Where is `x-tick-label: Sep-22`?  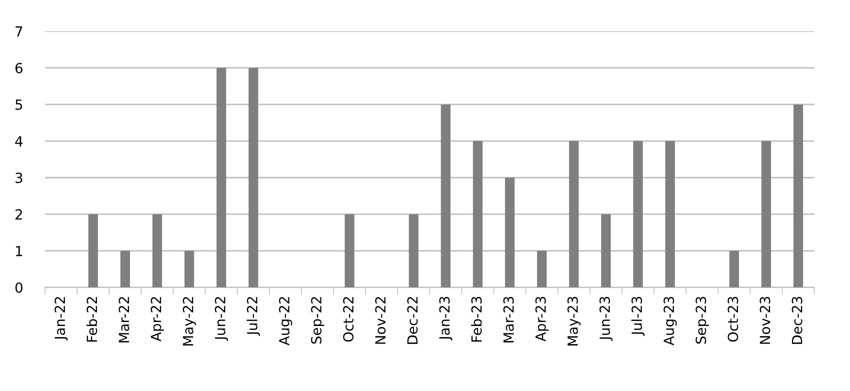 x-tick-label: Sep-22 is located at coordinates (317, 320).